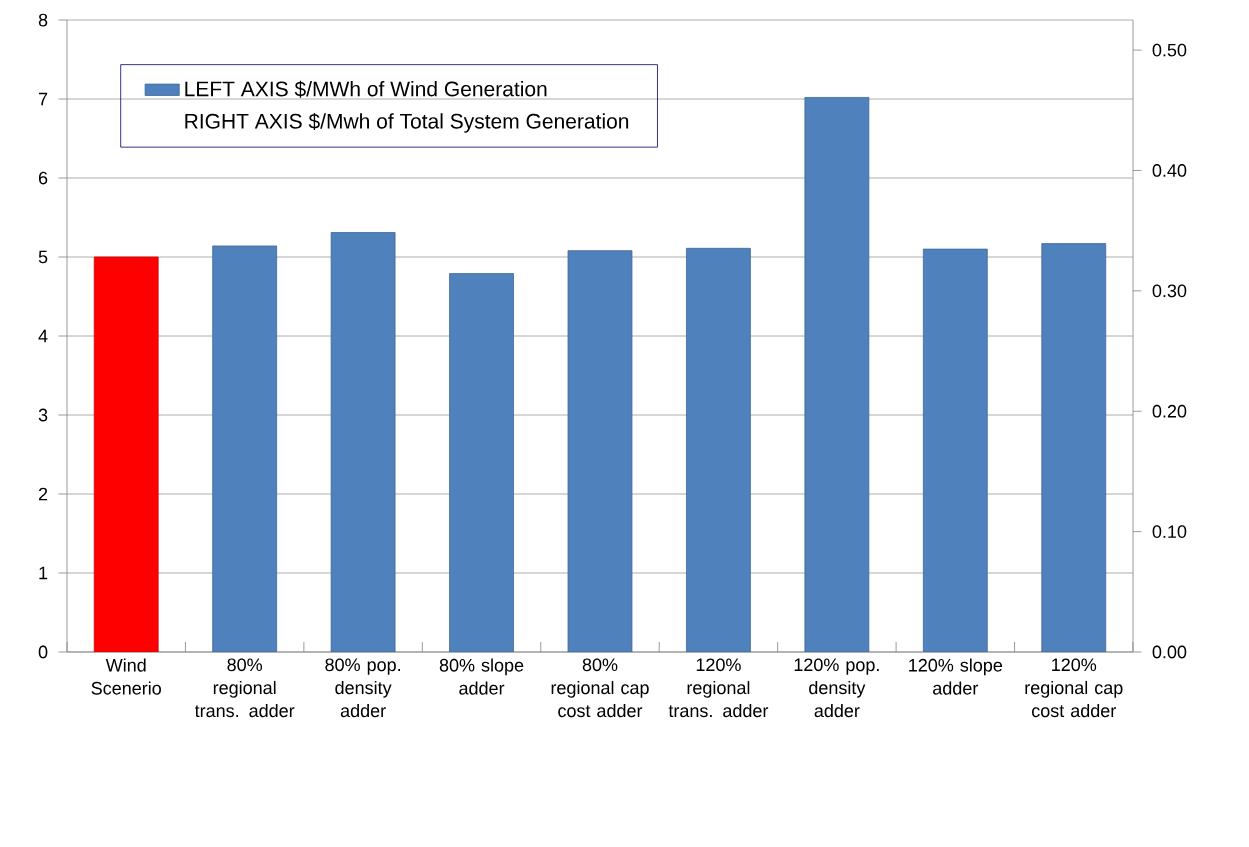 Image resolution: width=1249 pixels, height=847 pixels. Describe the element at coordinates (1074, 688) in the screenshot. I see `x-tick-label: 120% regional cap cost adder` at that location.